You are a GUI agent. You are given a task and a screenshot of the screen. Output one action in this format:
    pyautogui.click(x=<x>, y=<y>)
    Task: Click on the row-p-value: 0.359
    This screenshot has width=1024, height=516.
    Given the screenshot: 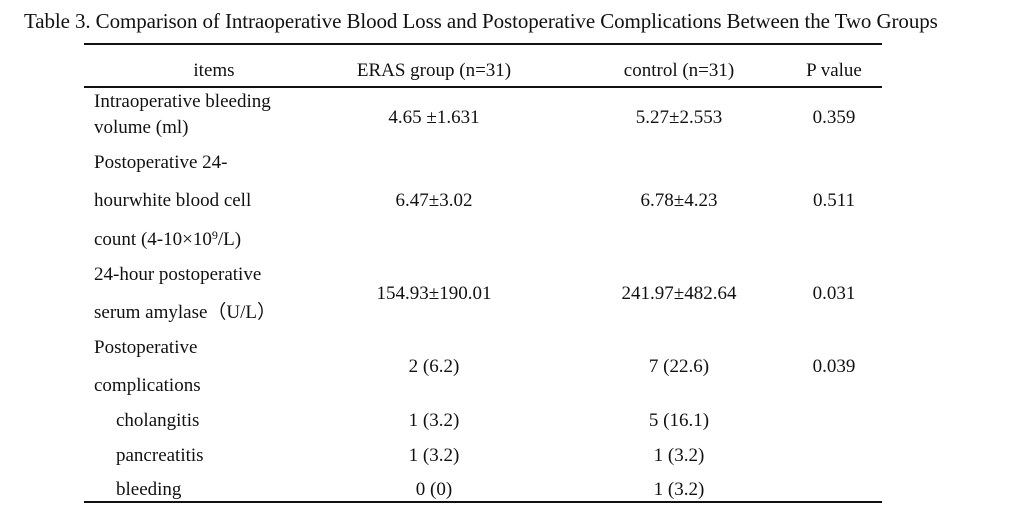 What is the action you would take?
    pyautogui.click(x=834, y=117)
    